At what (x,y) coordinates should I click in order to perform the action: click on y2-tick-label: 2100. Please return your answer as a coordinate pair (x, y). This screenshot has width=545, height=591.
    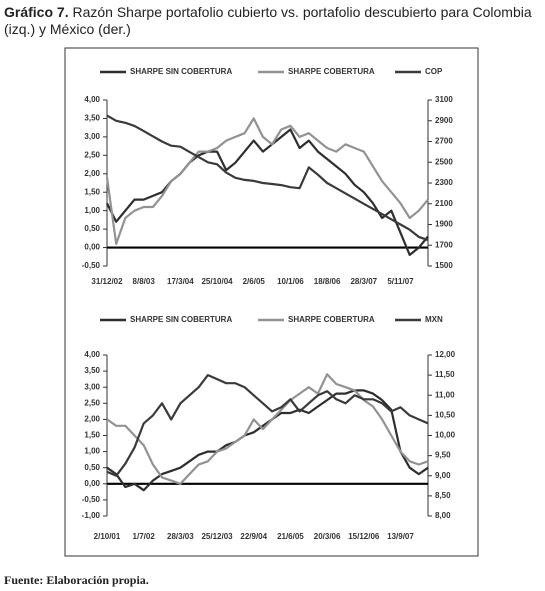
    Looking at the image, I should click on (444, 203).